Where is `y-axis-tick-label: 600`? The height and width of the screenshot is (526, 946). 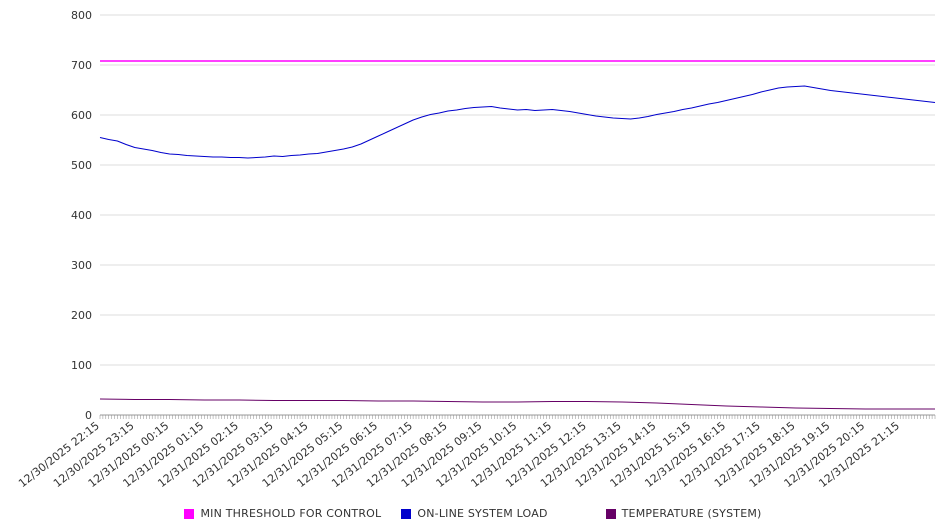 y-axis-tick-label: 600 is located at coordinates (81, 115).